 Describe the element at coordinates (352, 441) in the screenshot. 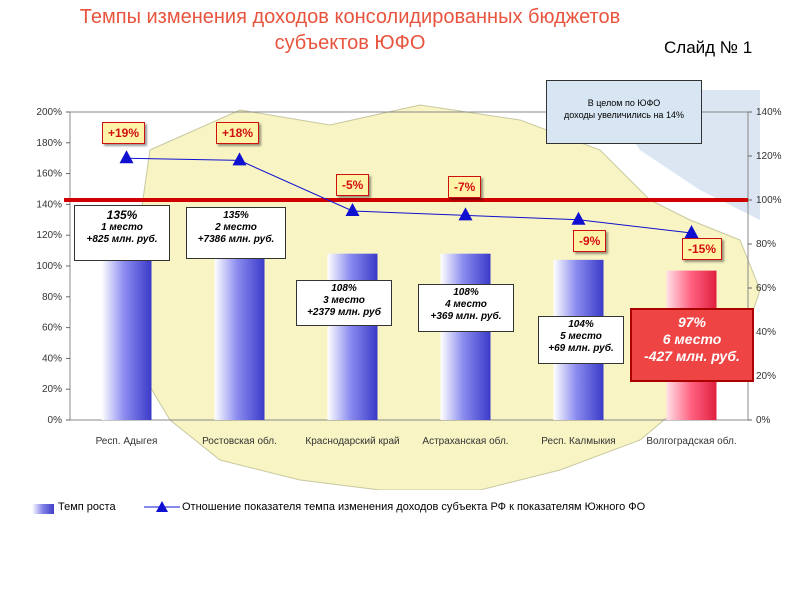

I see `category-label: Краснодарский край` at that location.